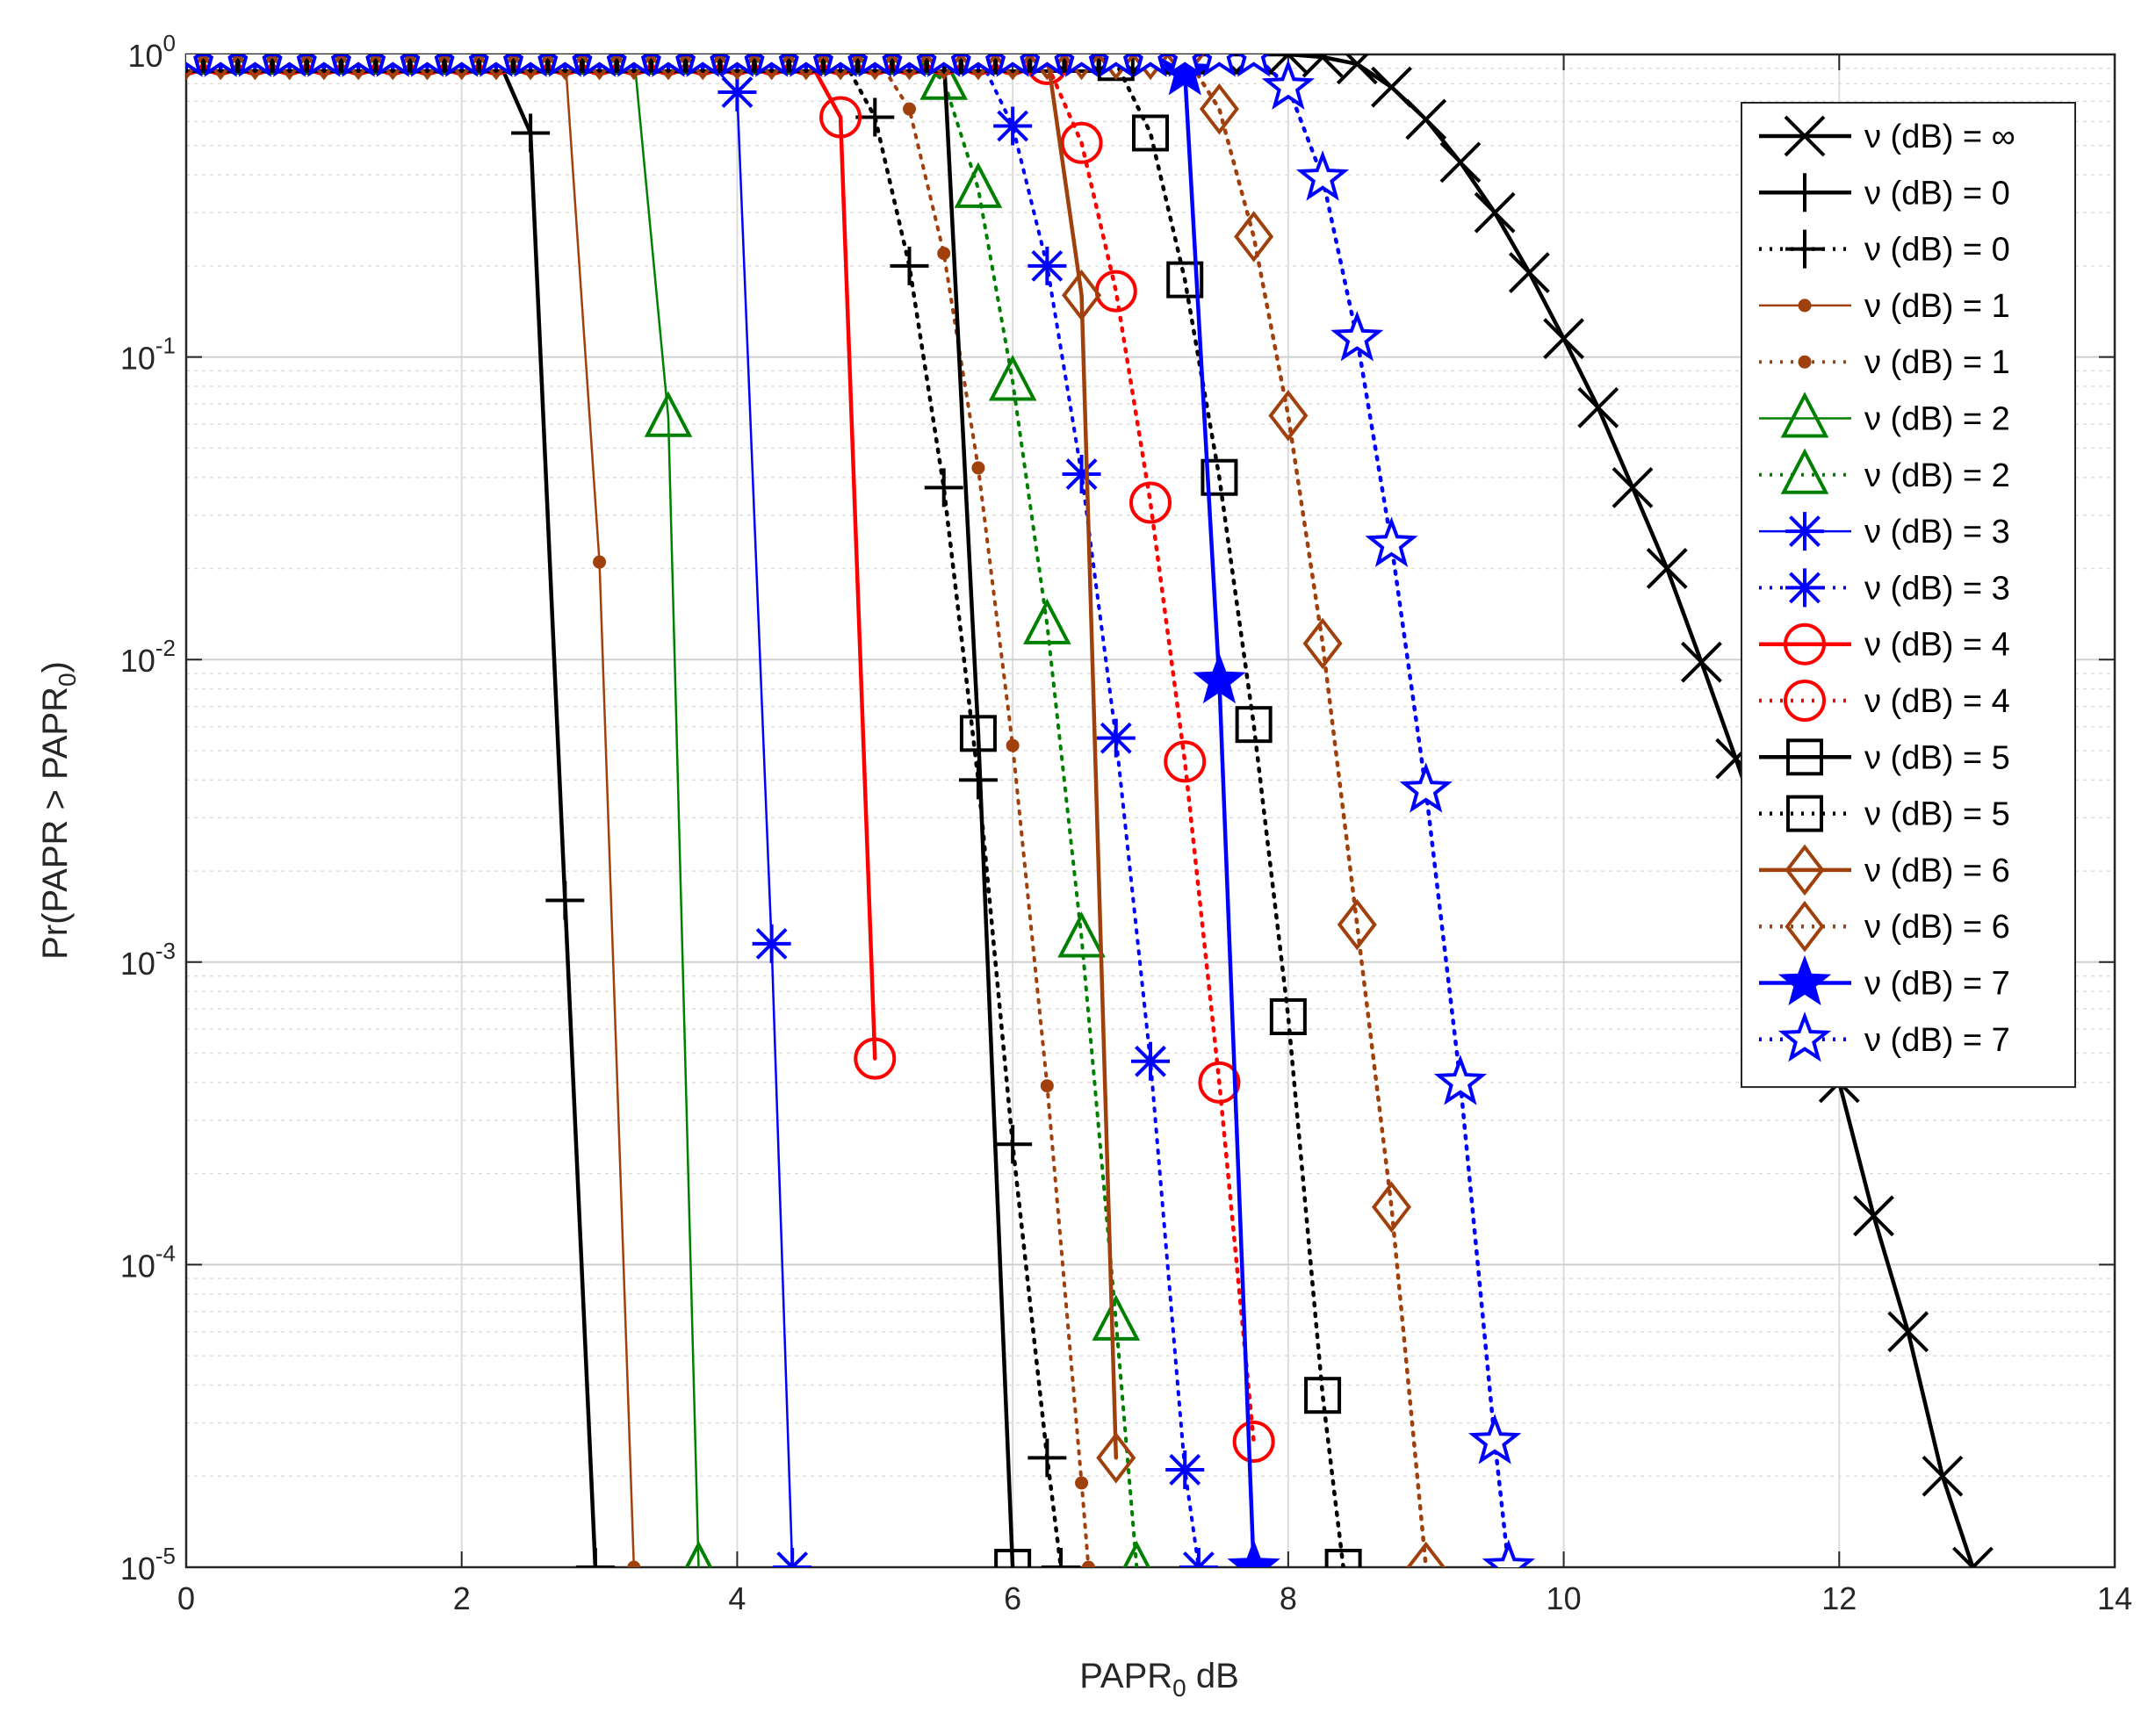 This screenshot has width=2156, height=1720. I want to click on dot-marker, so click(1082, 1483).